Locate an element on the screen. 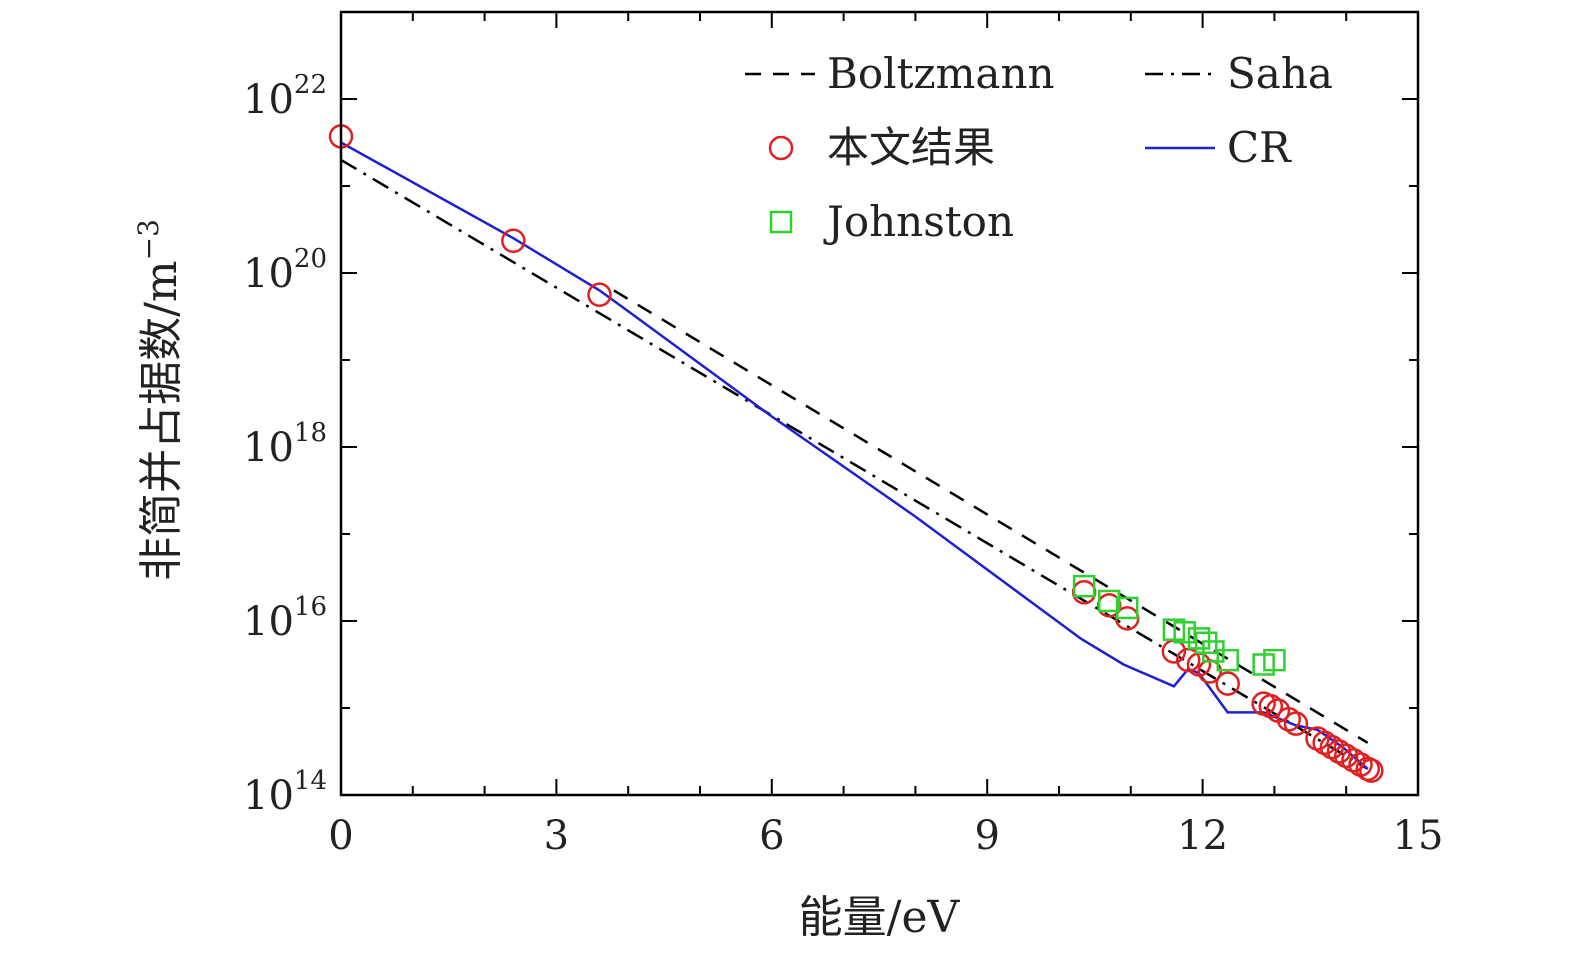  y-tick-label: 1020 is located at coordinates (285, 270).